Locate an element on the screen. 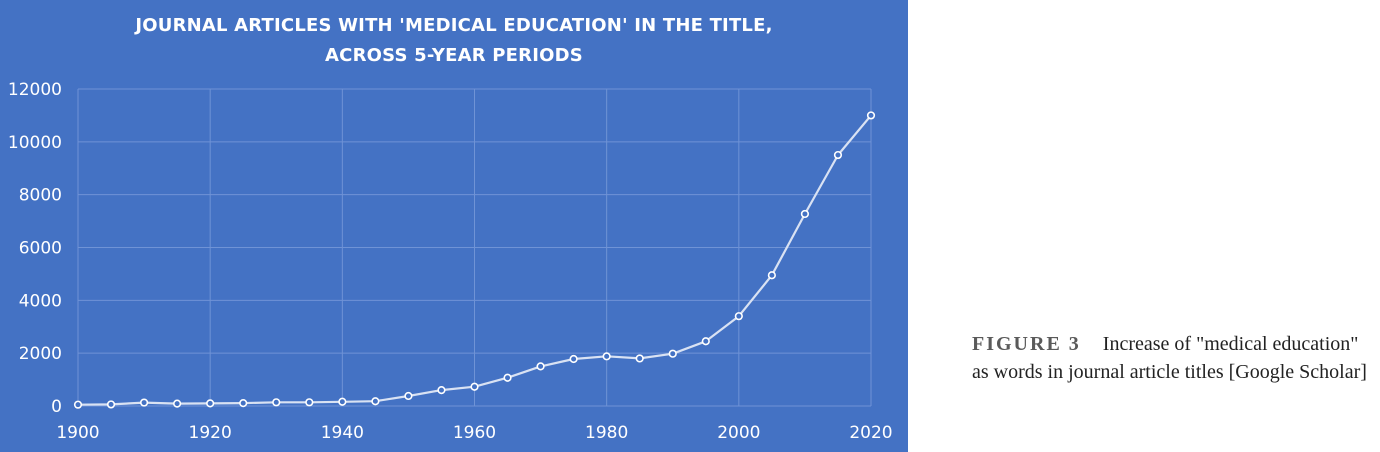  figure-label: FIGURE 3 is located at coordinates (1026, 344).